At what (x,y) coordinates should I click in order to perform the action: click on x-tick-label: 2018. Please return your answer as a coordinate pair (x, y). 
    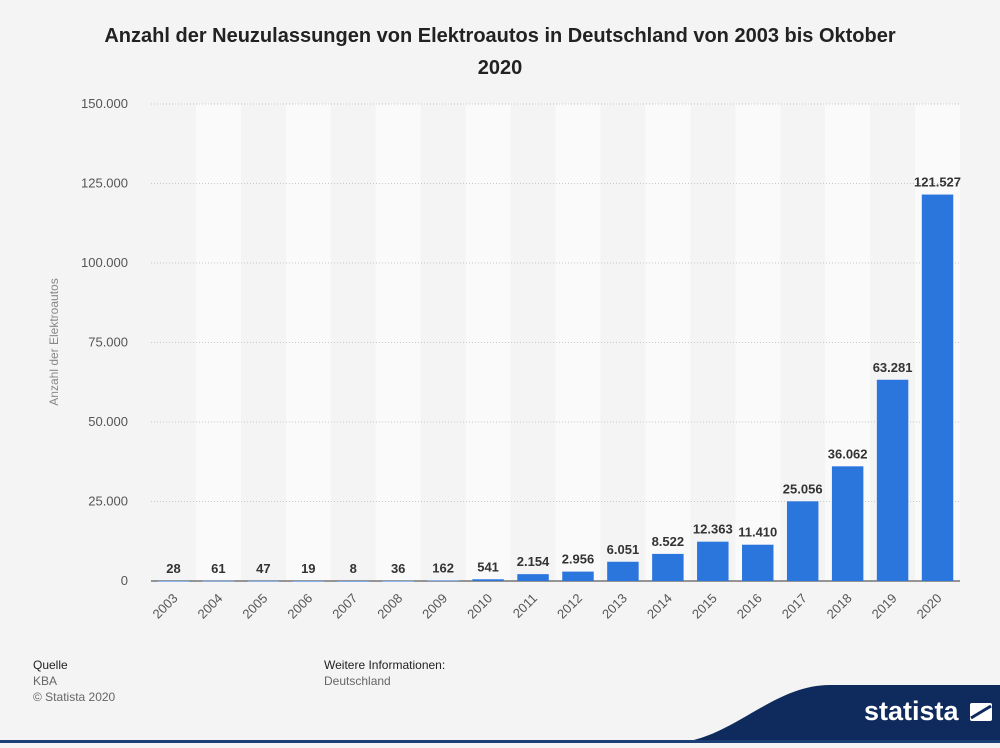
    Looking at the image, I should click on (839, 606).